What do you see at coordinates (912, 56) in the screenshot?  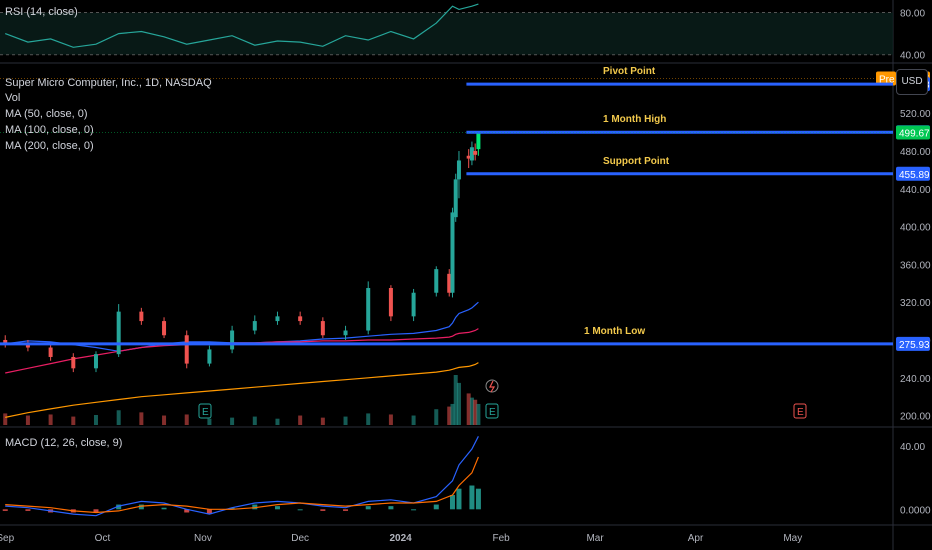 I see `rsi-tick-label: 40.00` at bounding box center [912, 56].